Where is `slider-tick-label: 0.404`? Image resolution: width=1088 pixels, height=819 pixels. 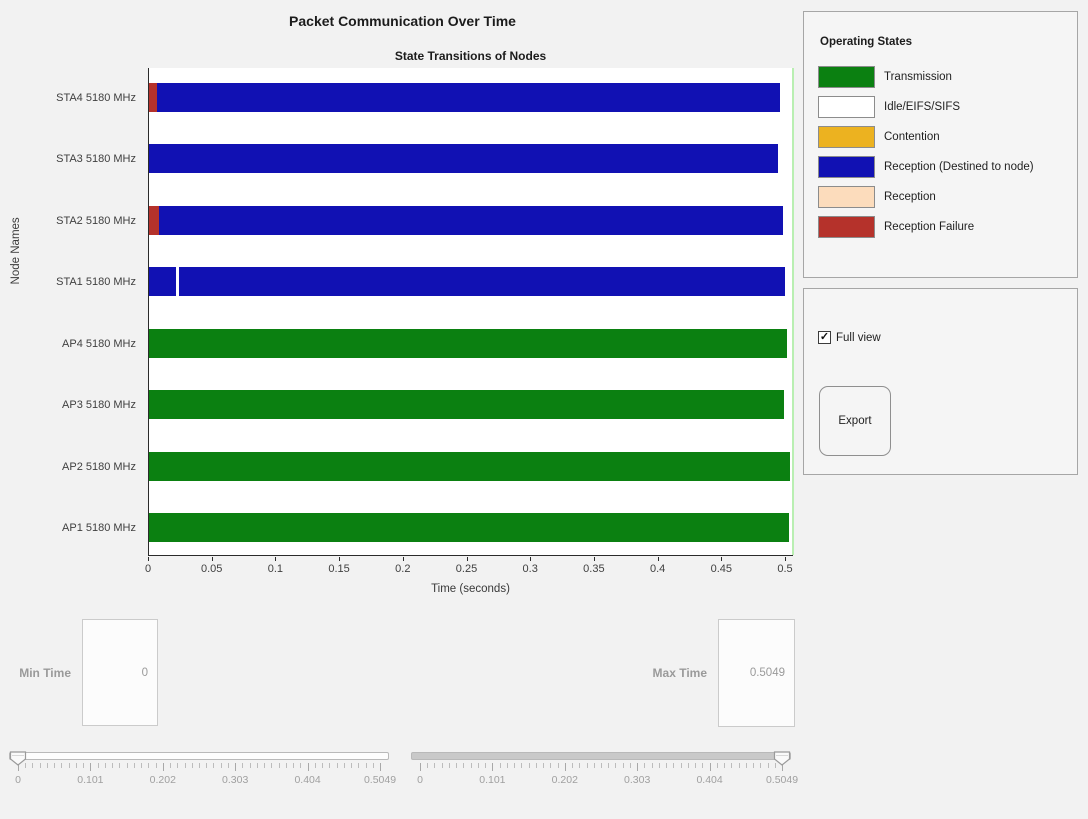
slider-tick-label: 0.404 is located at coordinates (307, 780).